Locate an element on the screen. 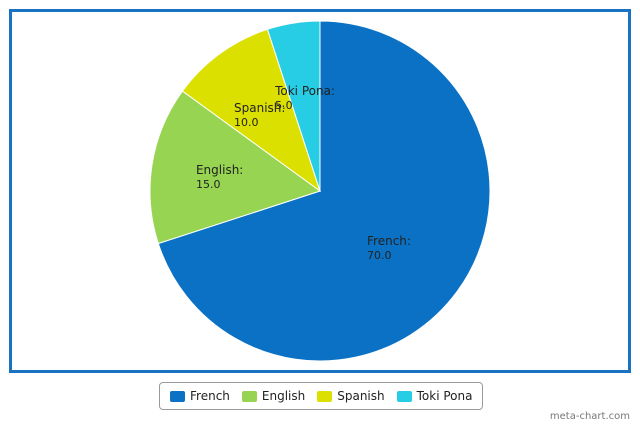 The width and height of the screenshot is (640, 427). slice-value-spanish: 10.0 is located at coordinates (246, 122).